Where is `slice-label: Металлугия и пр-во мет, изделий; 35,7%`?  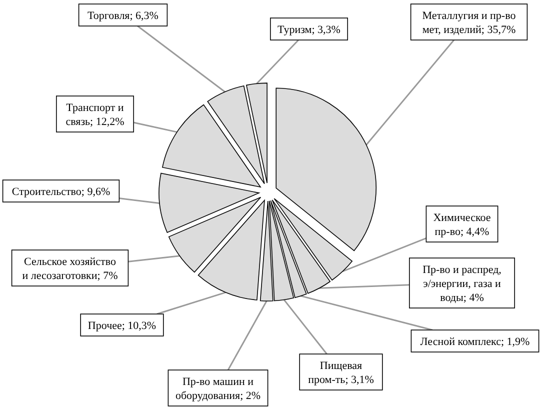 slice-label: Металлугия и пр-во мет, изделий; 35,7% is located at coordinates (469, 23).